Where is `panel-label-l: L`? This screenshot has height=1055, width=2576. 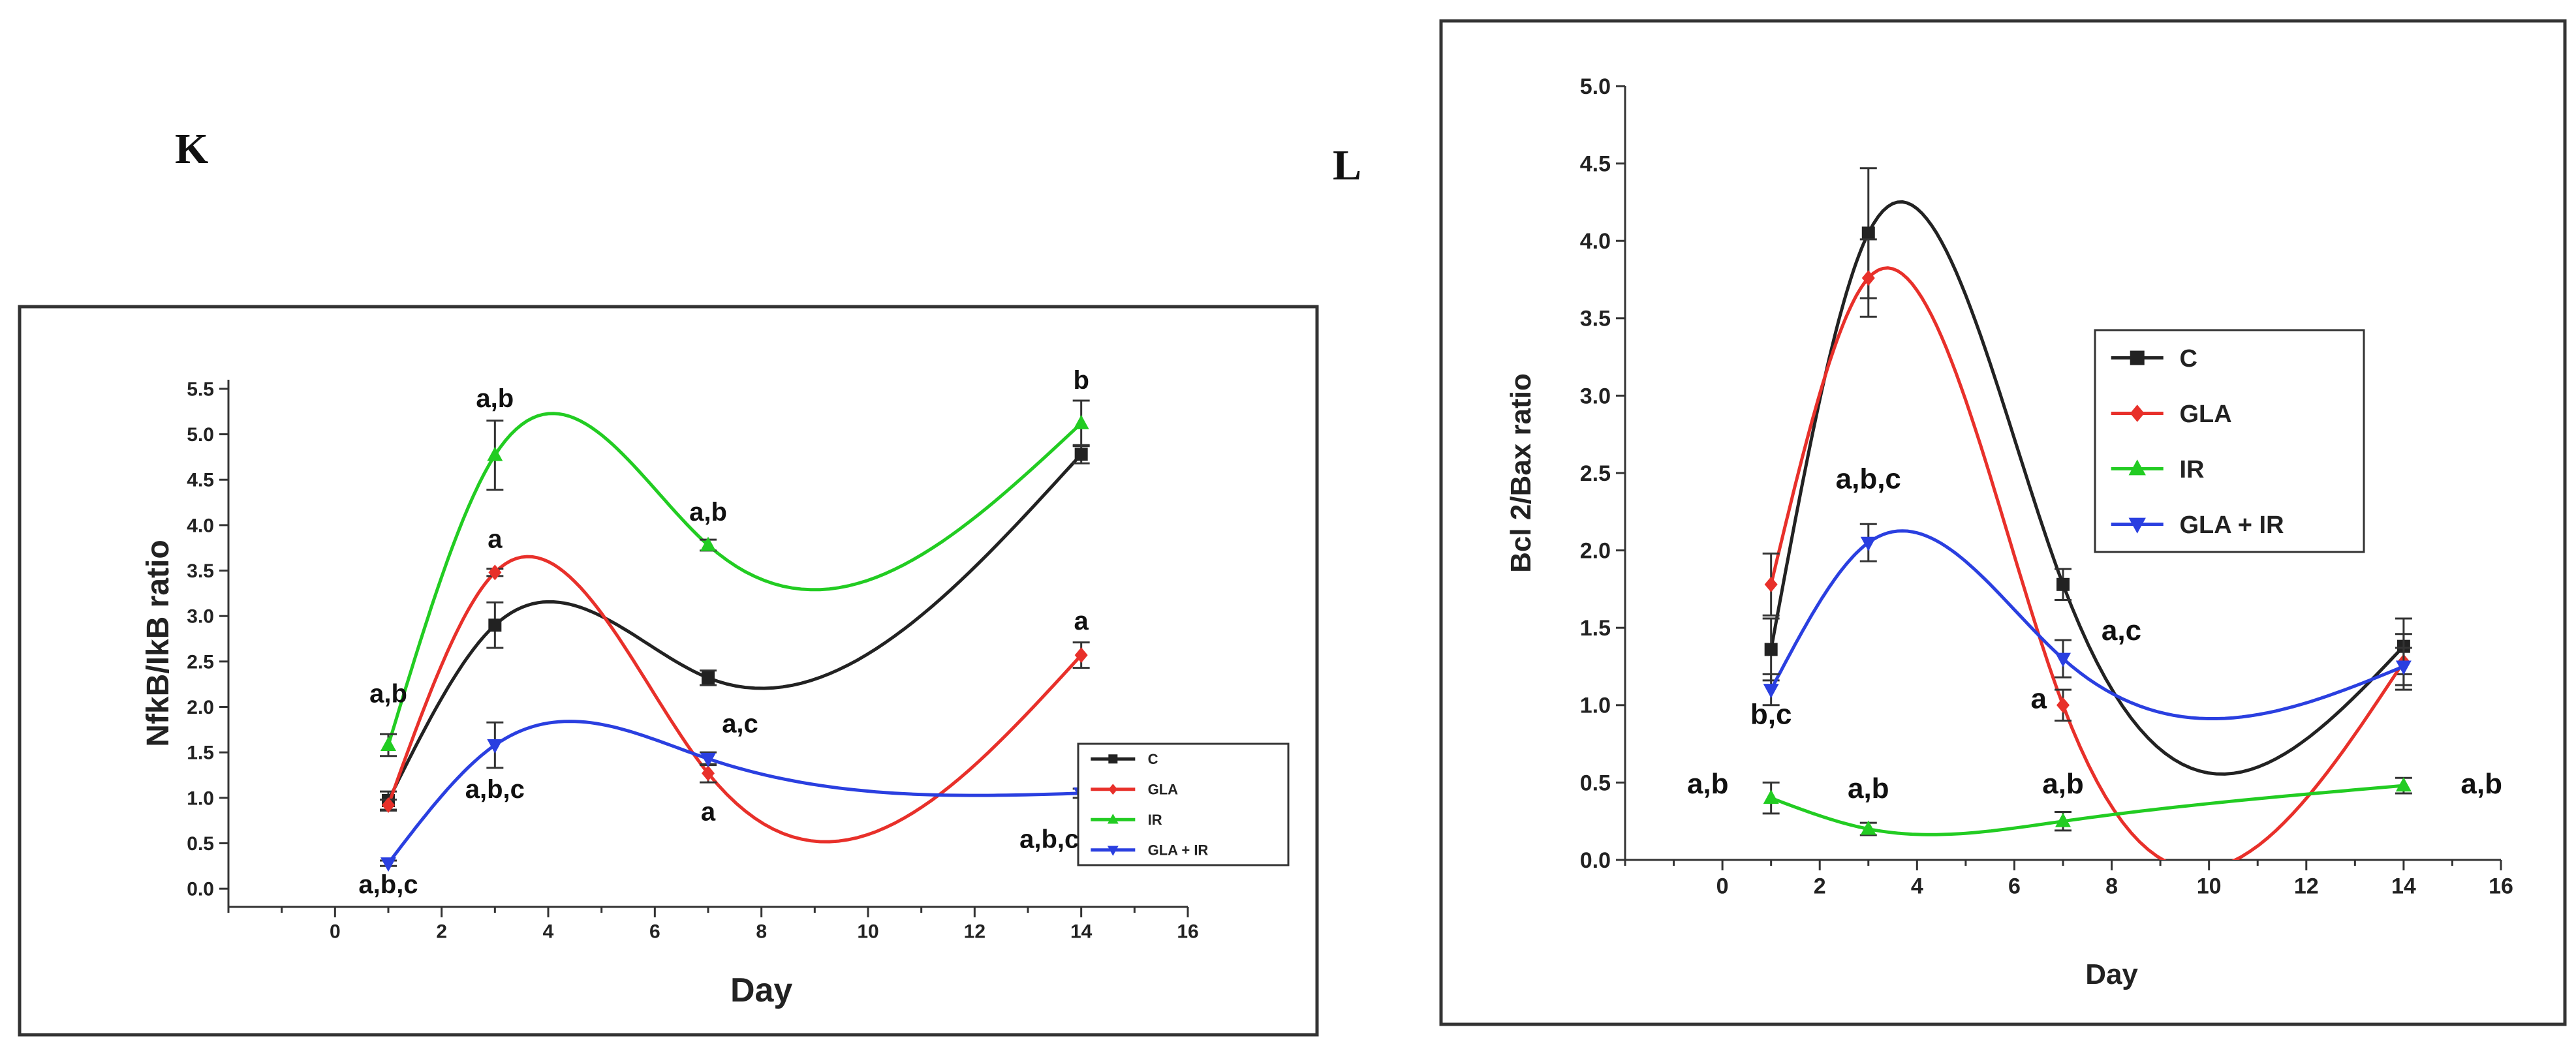
panel-label-l: L is located at coordinates (1347, 165).